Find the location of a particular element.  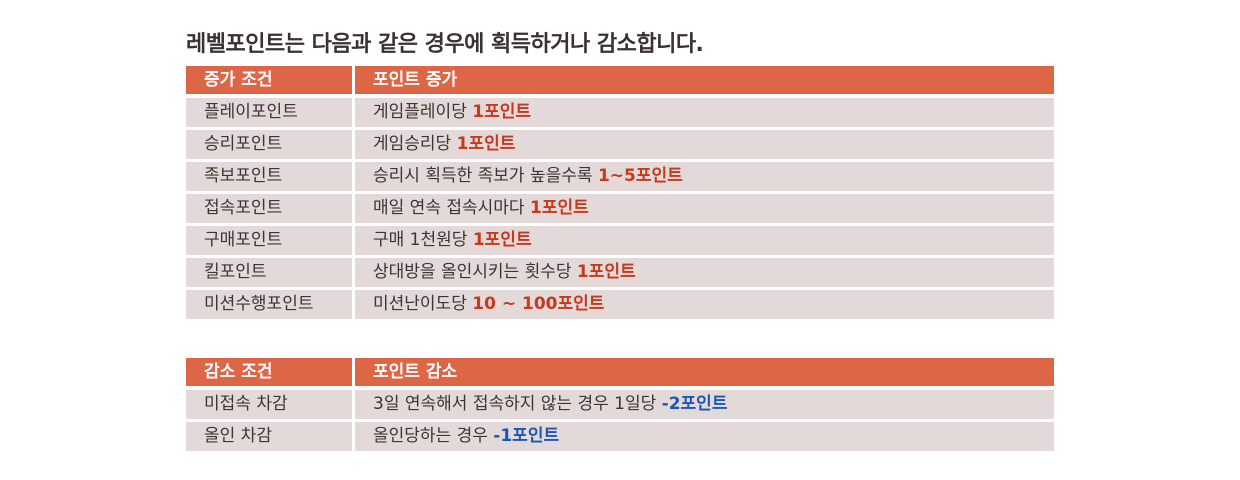

condition-cell: 플레이포인트 is located at coordinates (269, 112).